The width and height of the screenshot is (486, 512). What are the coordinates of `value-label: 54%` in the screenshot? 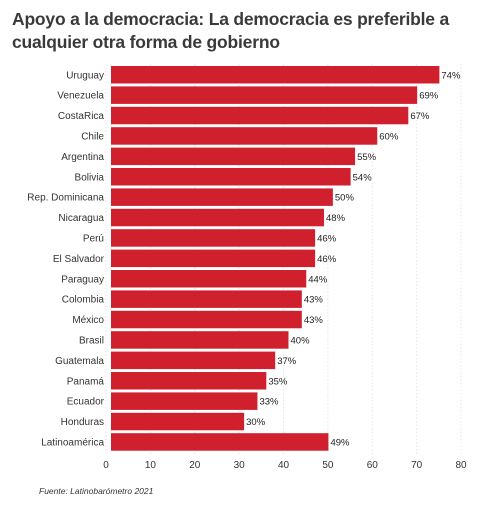 It's located at (363, 177).